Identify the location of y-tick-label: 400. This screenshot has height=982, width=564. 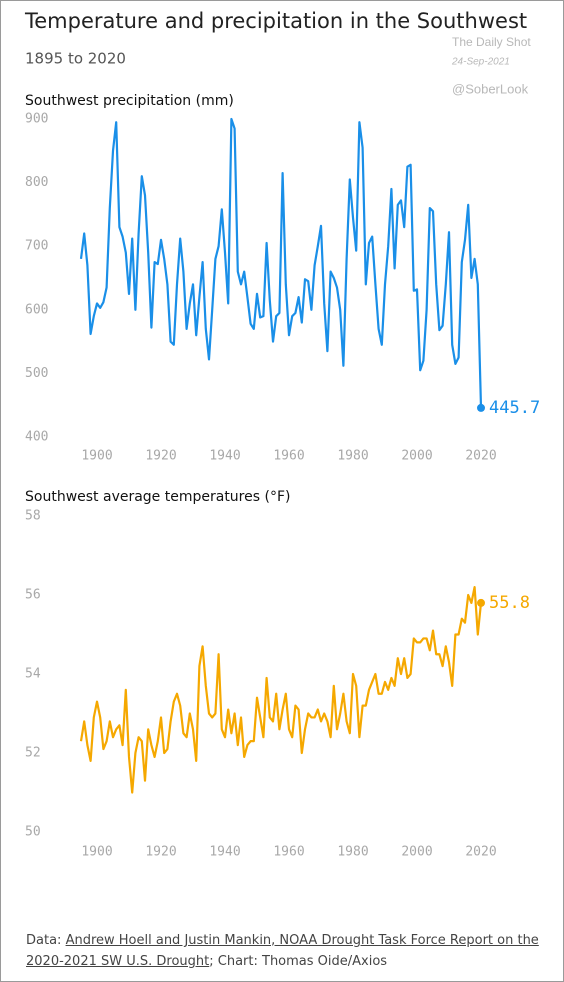
(36, 437).